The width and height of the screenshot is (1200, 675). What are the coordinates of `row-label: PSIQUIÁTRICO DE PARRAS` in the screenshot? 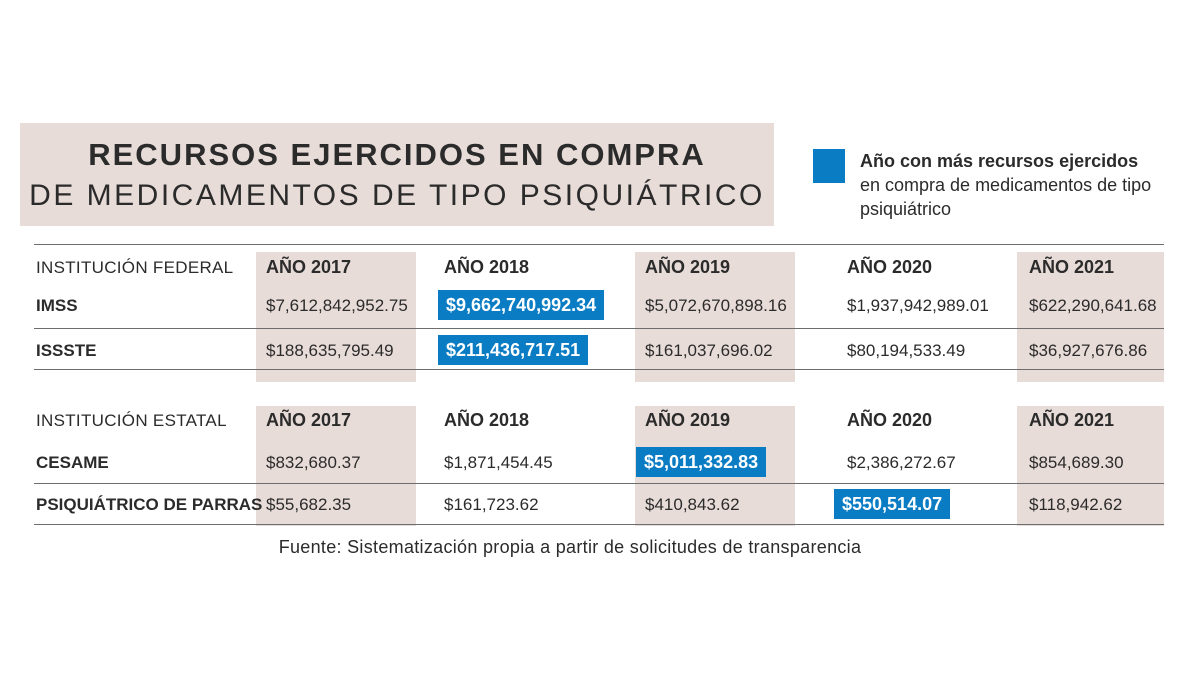 It's located at (149, 504).